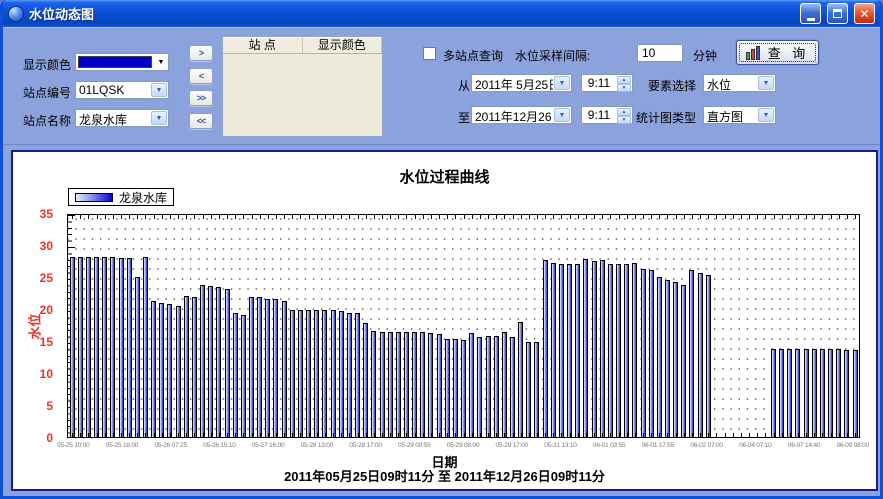 This screenshot has width=883, height=499. Describe the element at coordinates (47, 65) in the screenshot. I see `display-color-label: 显示颜色` at that location.